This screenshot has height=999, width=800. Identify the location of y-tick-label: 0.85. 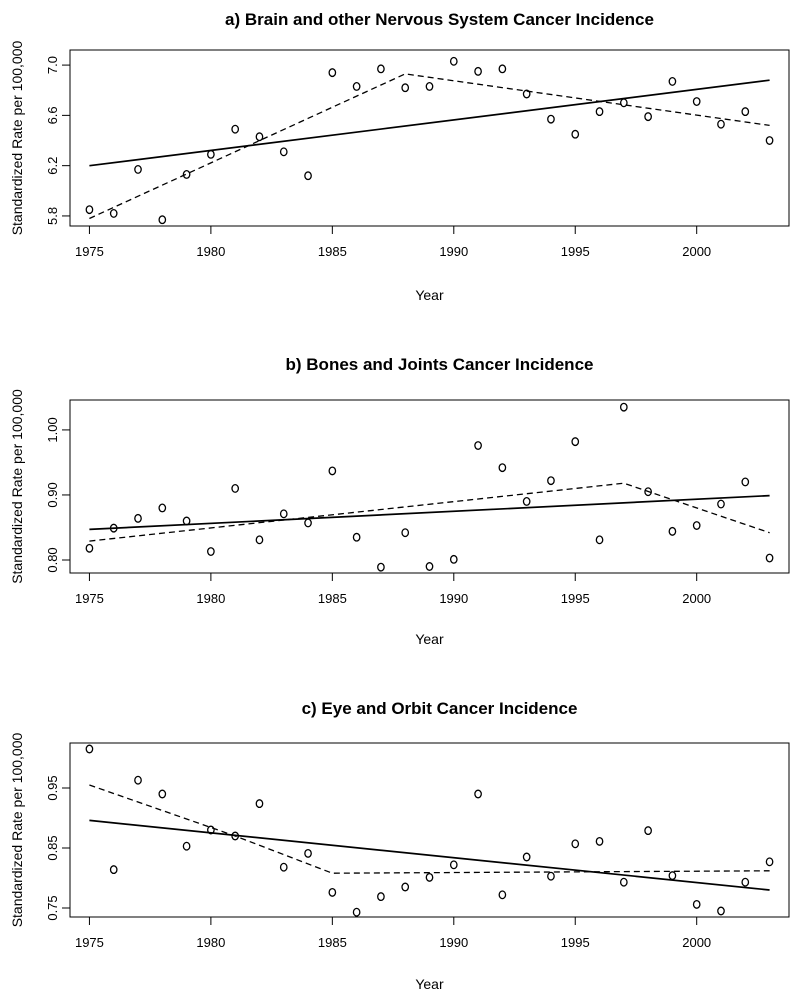
(52, 847).